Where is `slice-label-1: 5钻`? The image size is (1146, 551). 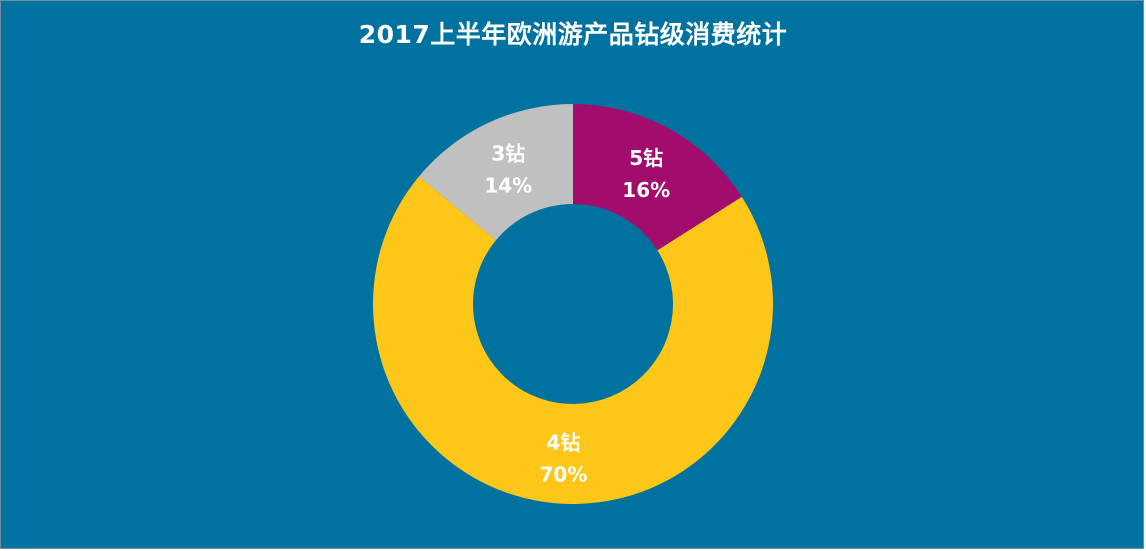
slice-label-1: 5钻 is located at coordinates (646, 158).